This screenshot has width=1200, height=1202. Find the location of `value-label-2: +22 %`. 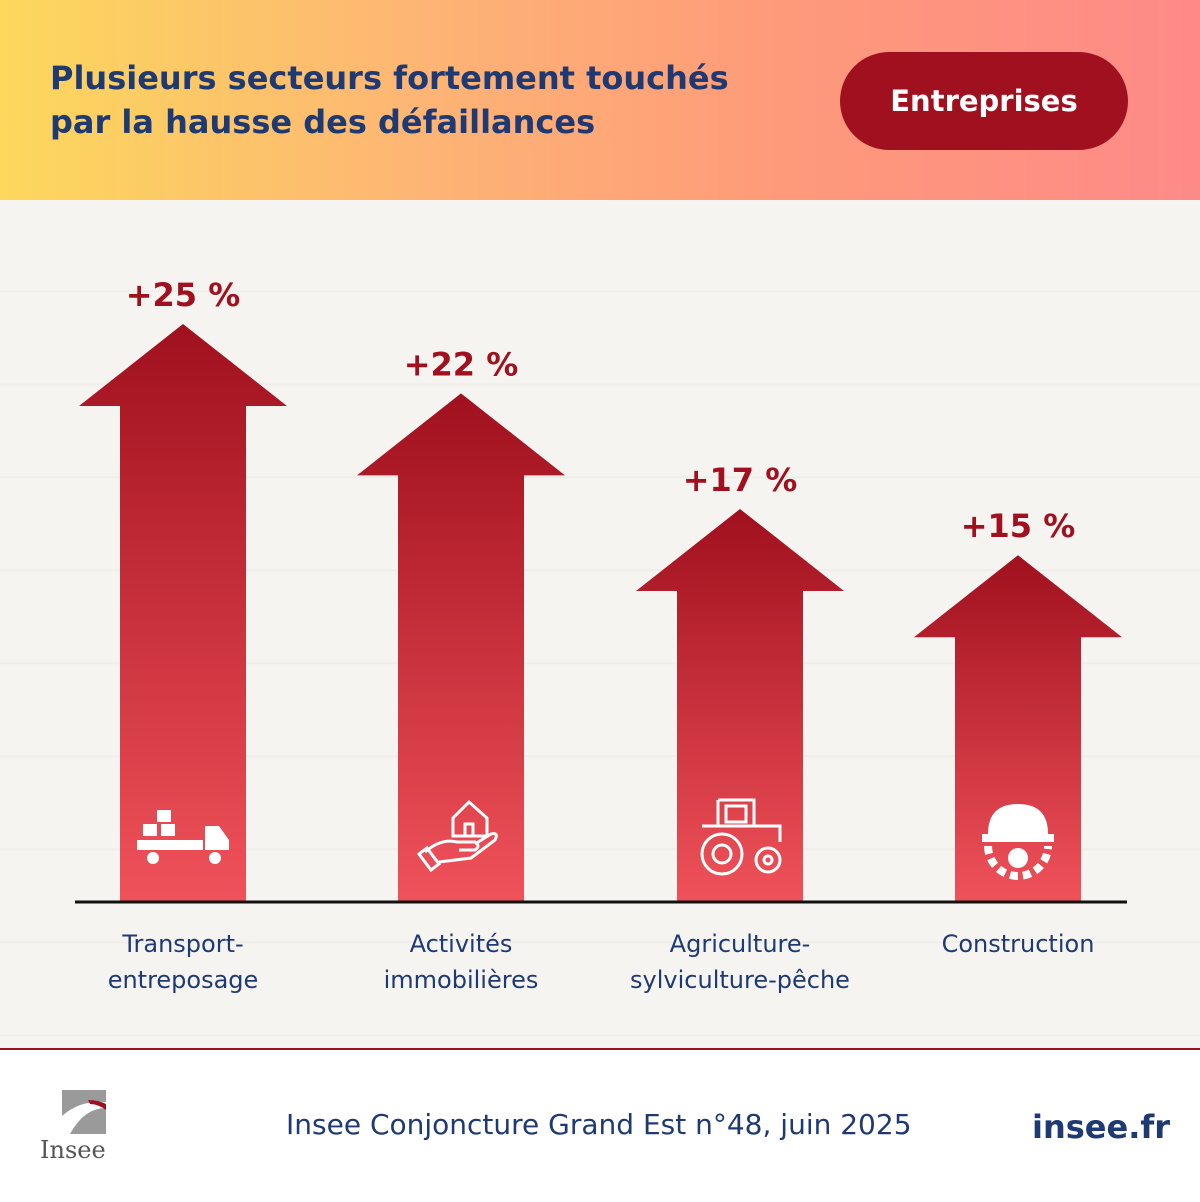

value-label-2: +22 % is located at coordinates (461, 364).